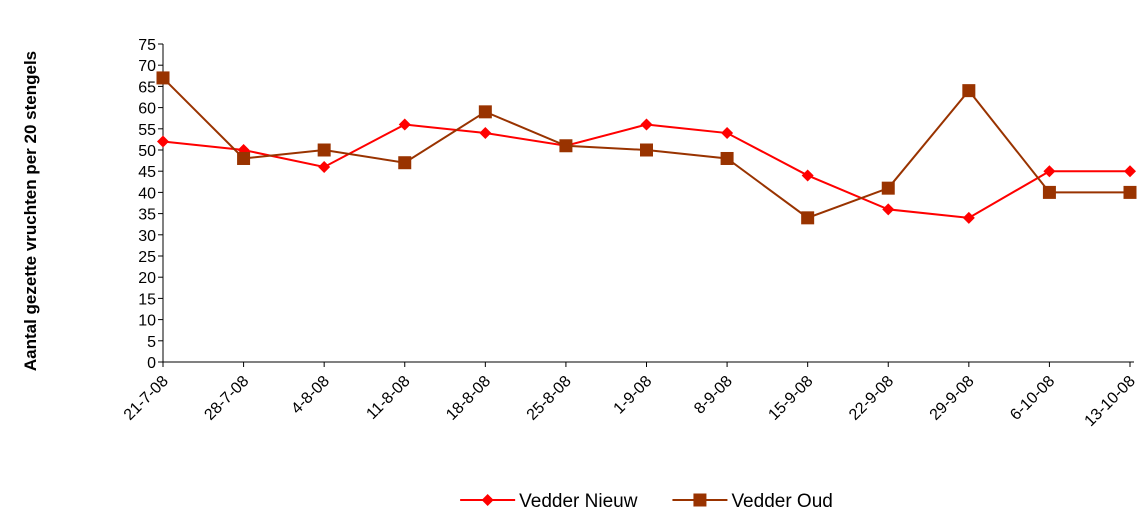 This screenshot has height=526, width=1137. What do you see at coordinates (147, 130) in the screenshot?
I see `y-tick-label: 55` at bounding box center [147, 130].